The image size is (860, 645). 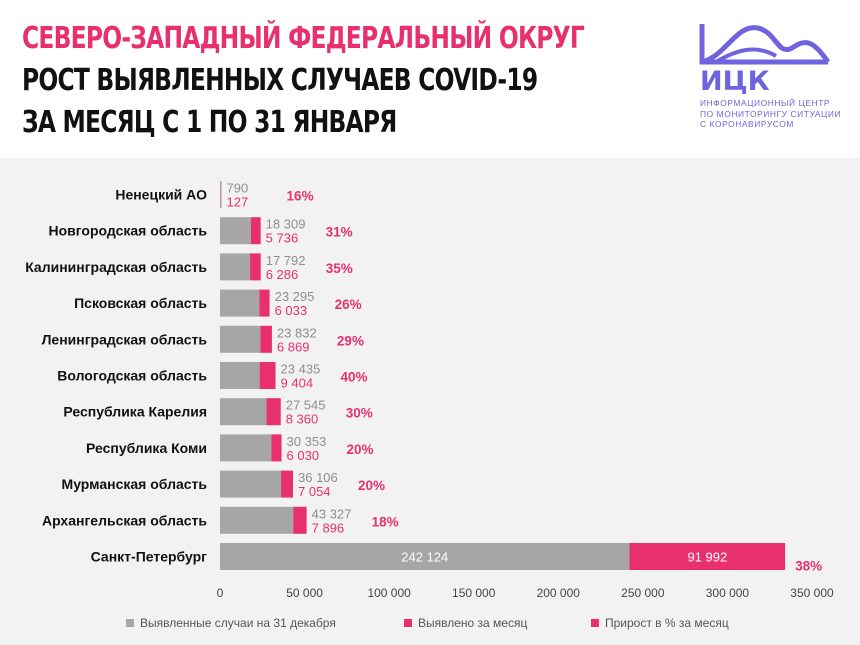 What do you see at coordinates (135, 412) in the screenshot?
I see `category-label: Республика Карелия` at bounding box center [135, 412].